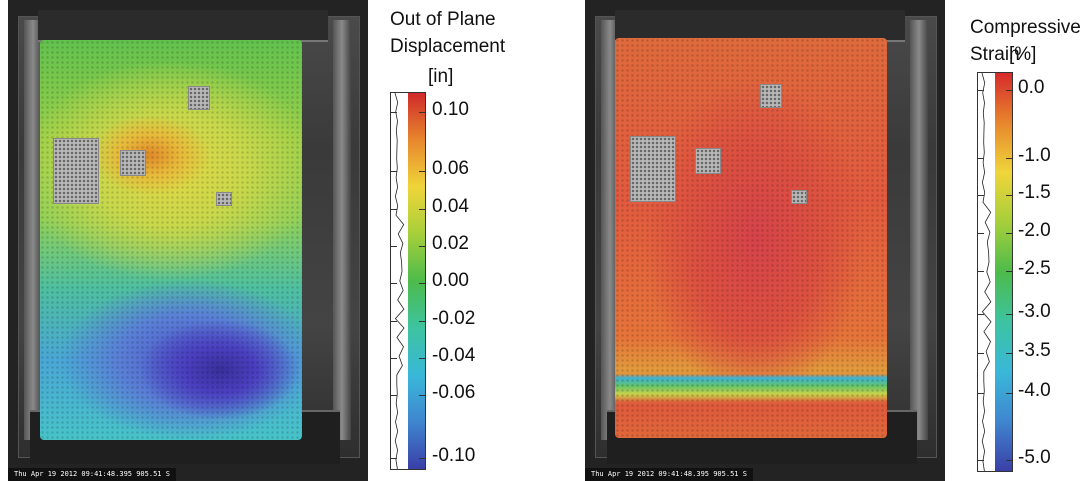  What do you see at coordinates (1025, 41) in the screenshot?
I see `colorbar-title: Compressive Strain` at bounding box center [1025, 41].